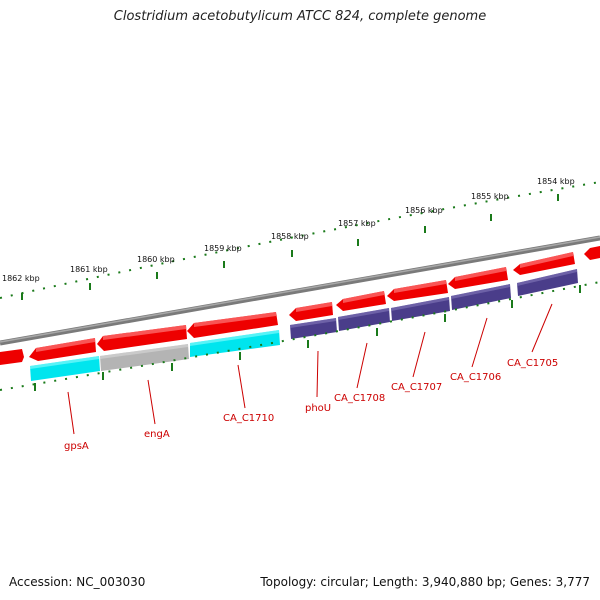 This screenshot has width=600, height=600. I want to click on kbp-label-1854: 1854 kbp, so click(556, 181).